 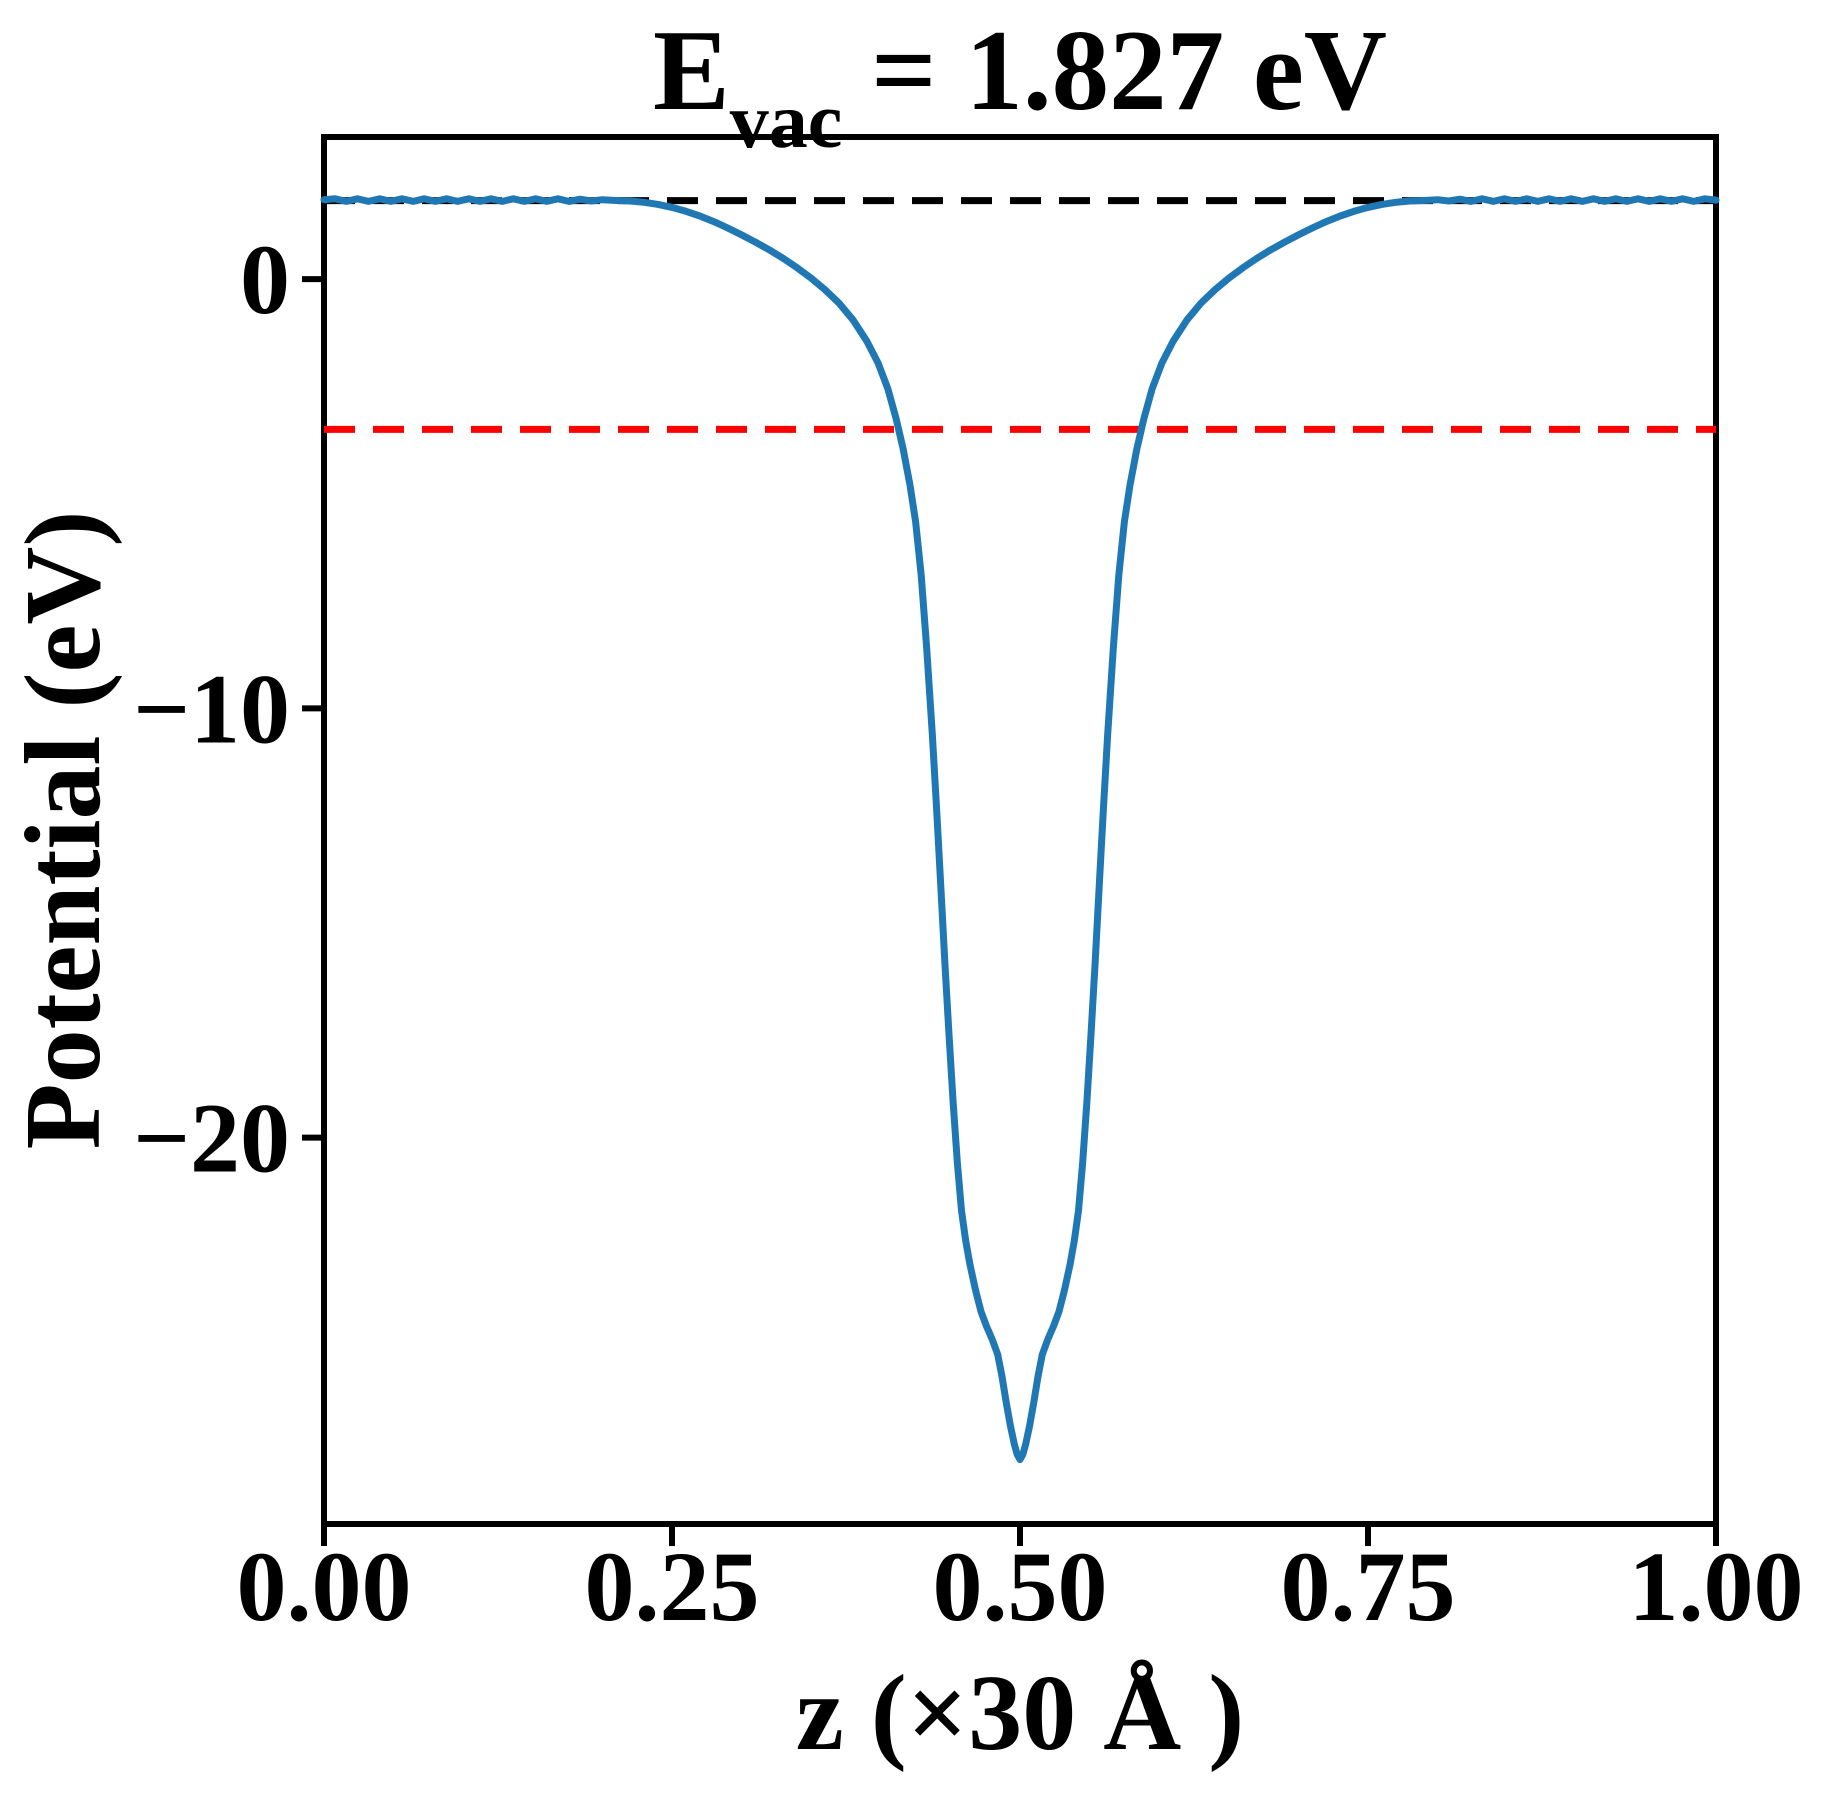 What do you see at coordinates (324, 1586) in the screenshot?
I see `x-tick-label: 0.00` at bounding box center [324, 1586].